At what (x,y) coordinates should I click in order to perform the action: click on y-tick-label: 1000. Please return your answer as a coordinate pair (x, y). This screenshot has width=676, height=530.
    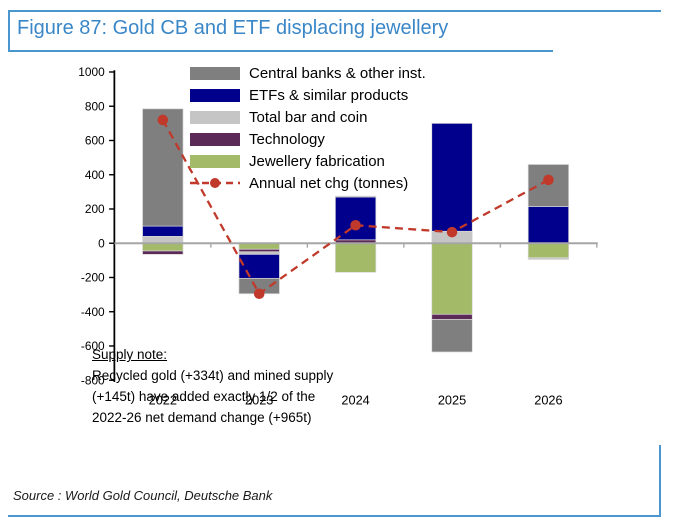
    Looking at the image, I should click on (91, 72).